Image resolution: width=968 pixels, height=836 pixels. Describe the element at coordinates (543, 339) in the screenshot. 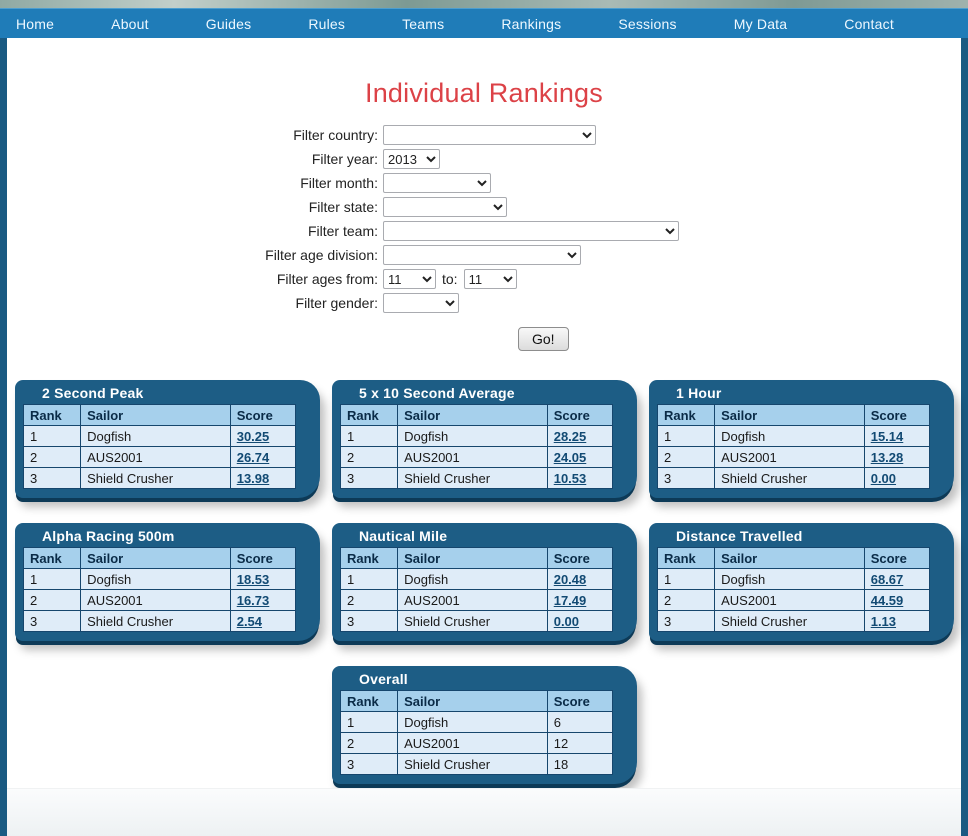

I see `go-button: Go!` at that location.